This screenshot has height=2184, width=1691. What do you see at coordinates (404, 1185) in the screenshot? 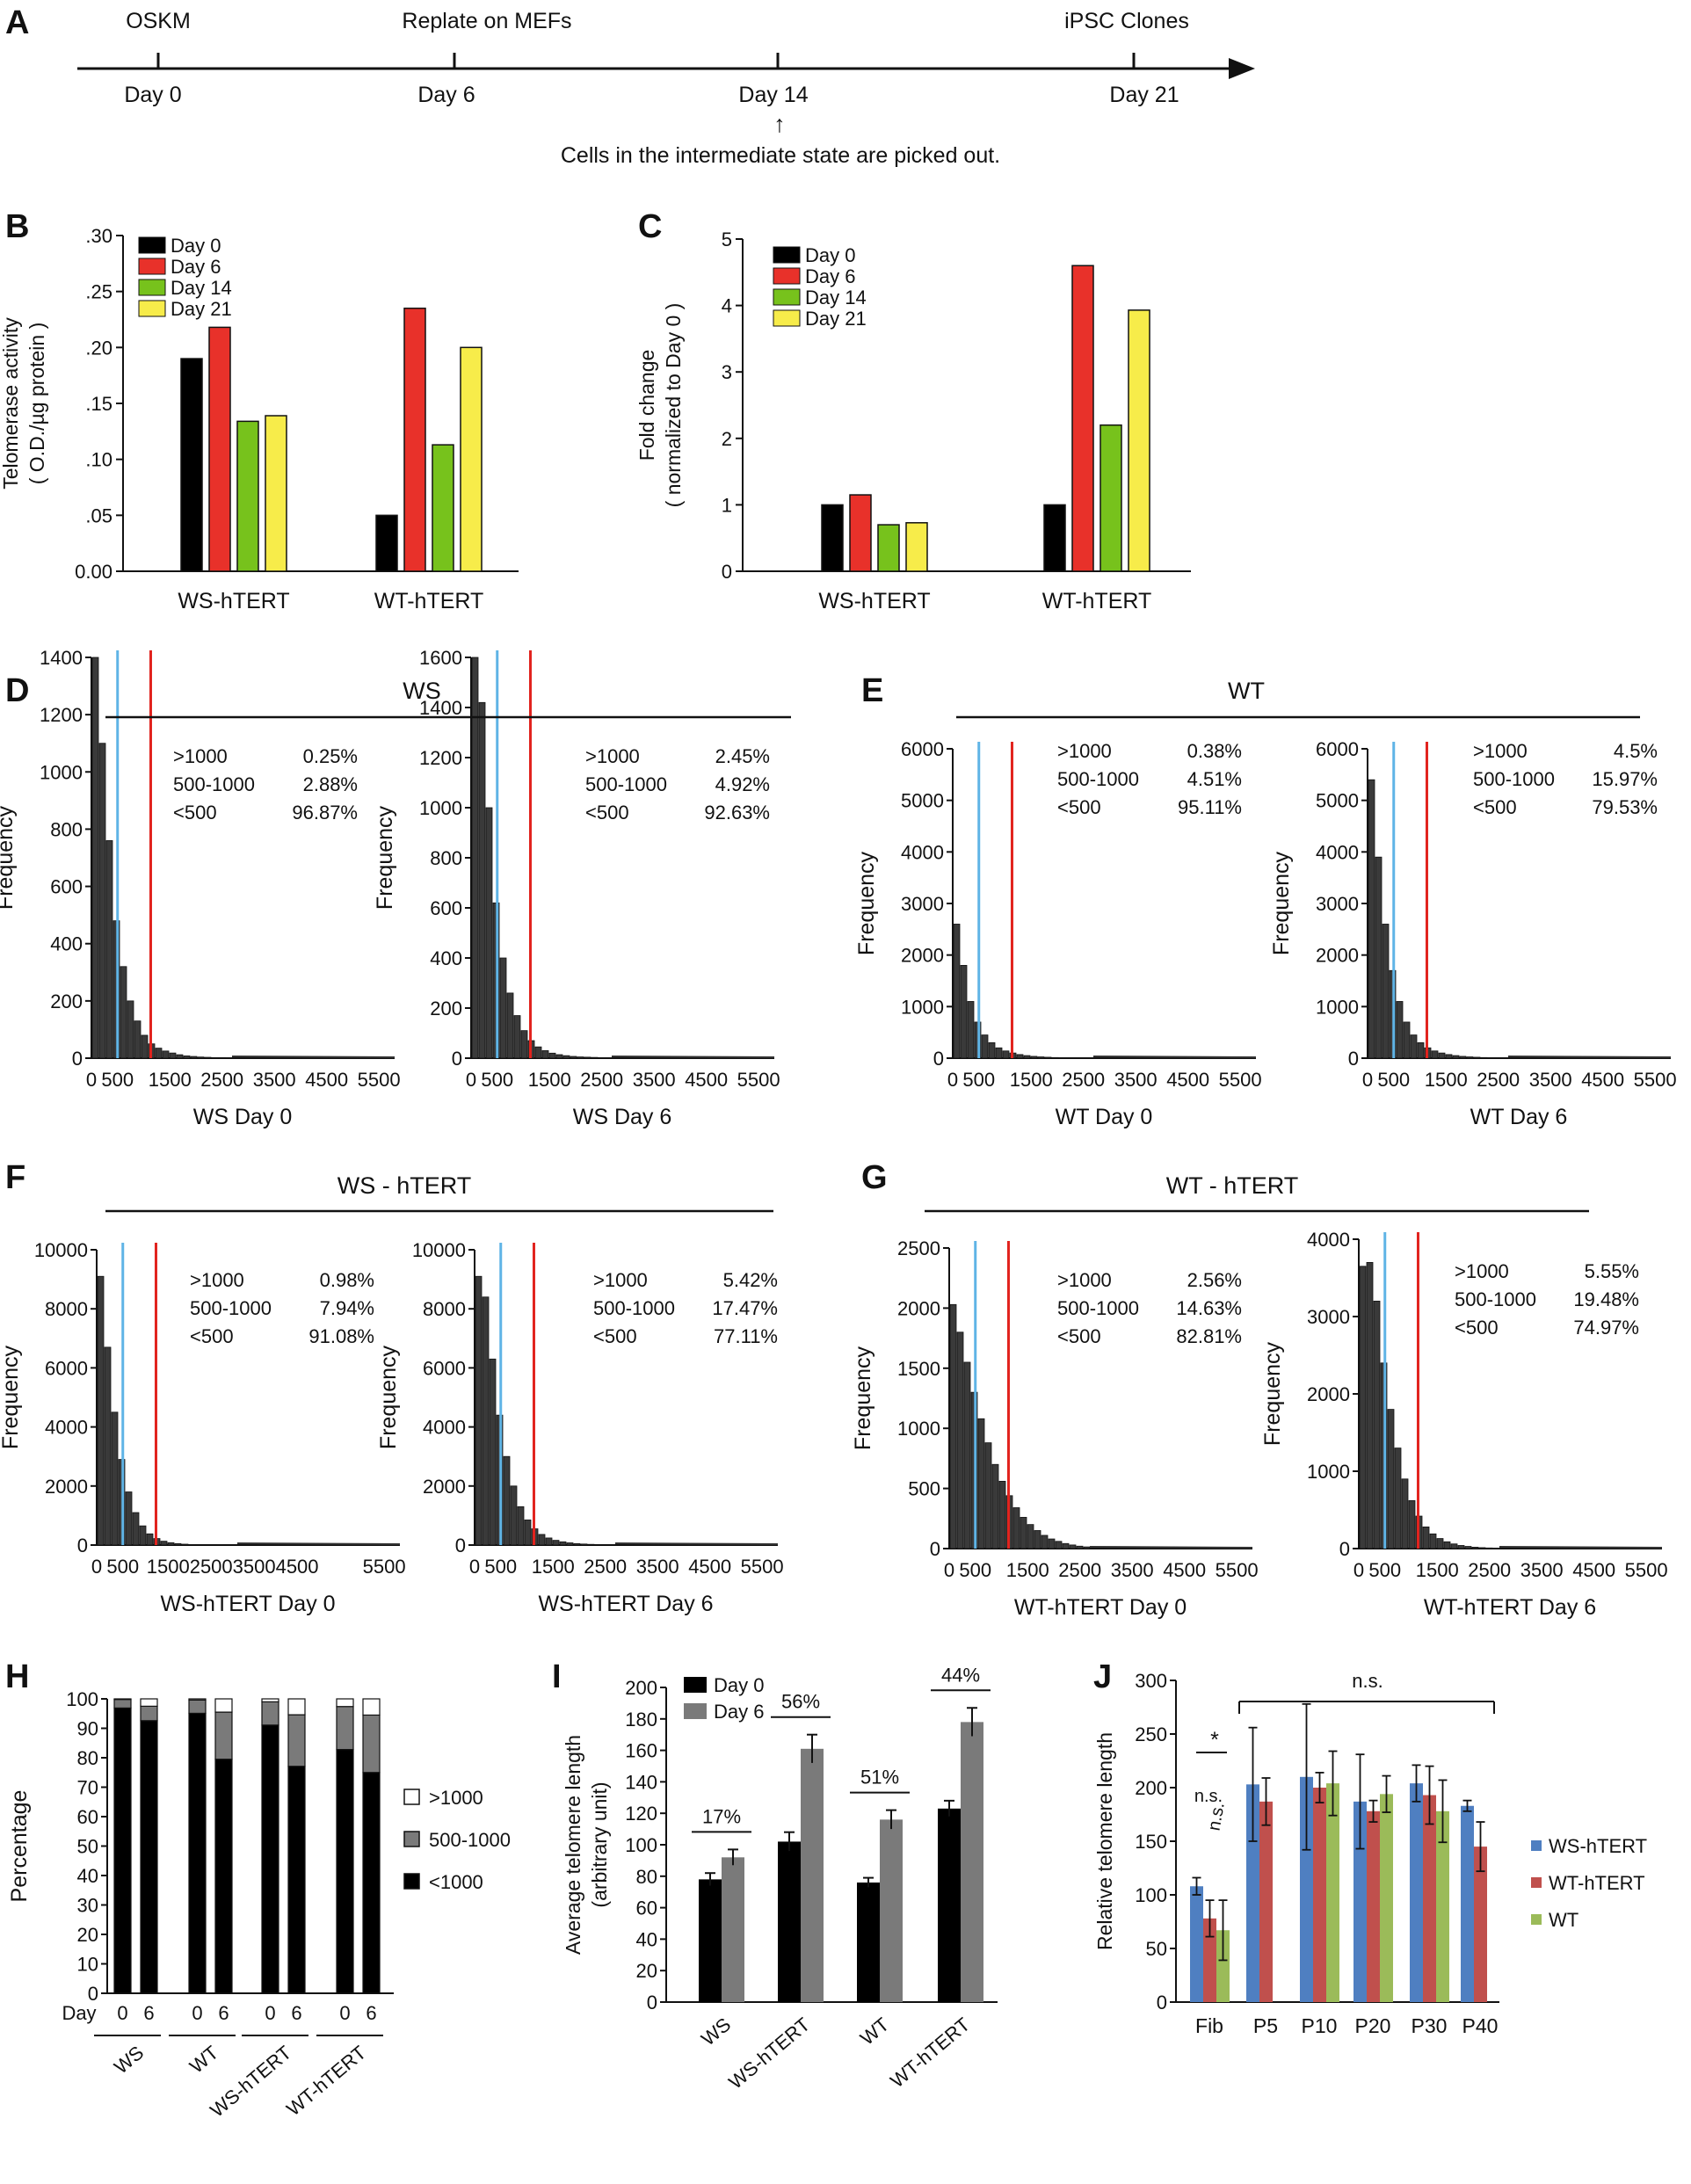
I see `group-title: WS - hTERT` at bounding box center [404, 1185].